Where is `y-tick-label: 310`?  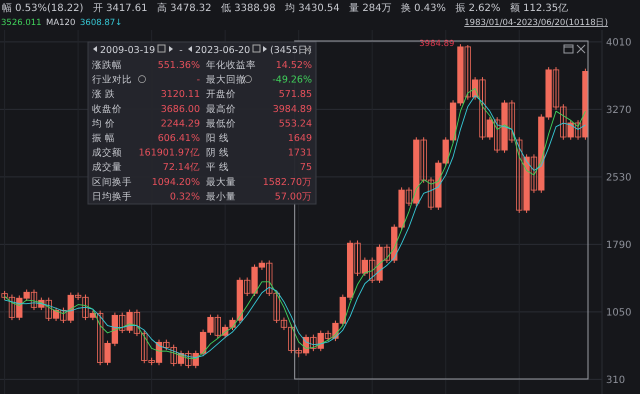 y-tick-label: 310 is located at coordinates (616, 380).